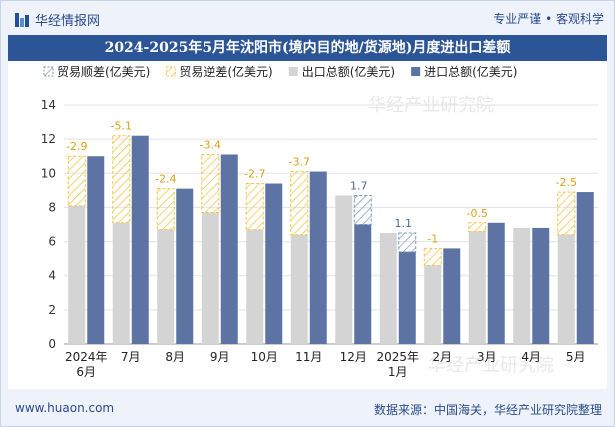  What do you see at coordinates (175, 357) in the screenshot?
I see `x-tick-label: 8月` at bounding box center [175, 357].